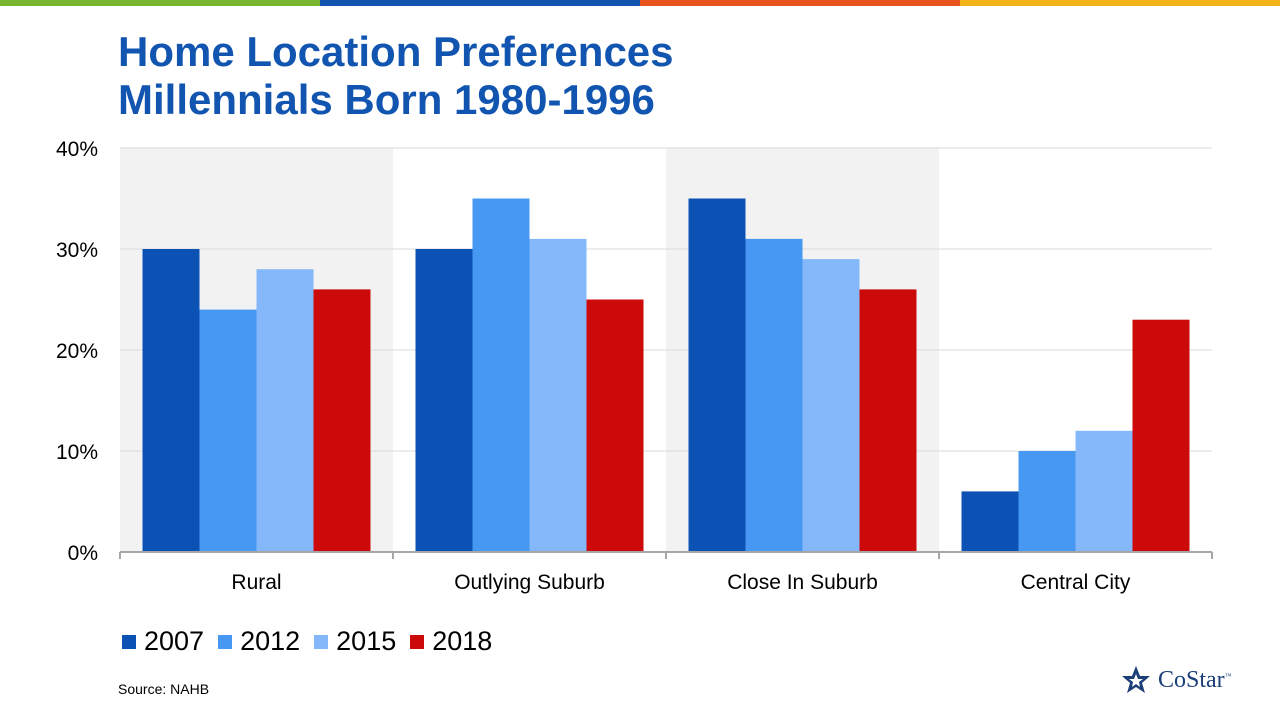 The image size is (1280, 720). Describe the element at coordinates (77, 149) in the screenshot. I see `y-tick-label: 40%` at that location.